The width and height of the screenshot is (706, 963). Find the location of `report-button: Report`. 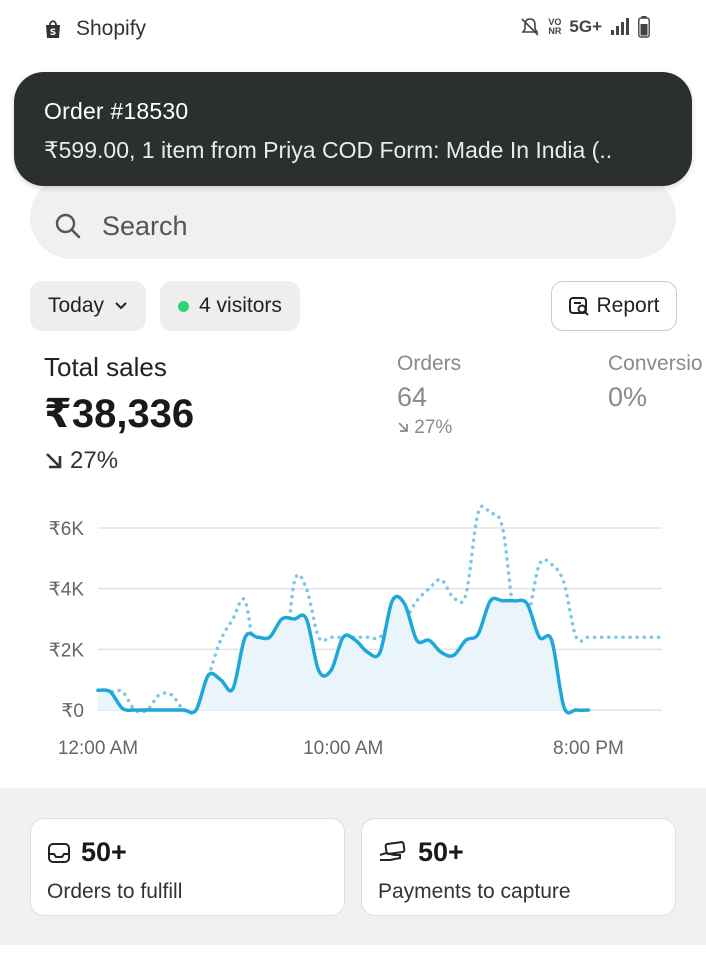

report-button: Report is located at coordinates (614, 306).